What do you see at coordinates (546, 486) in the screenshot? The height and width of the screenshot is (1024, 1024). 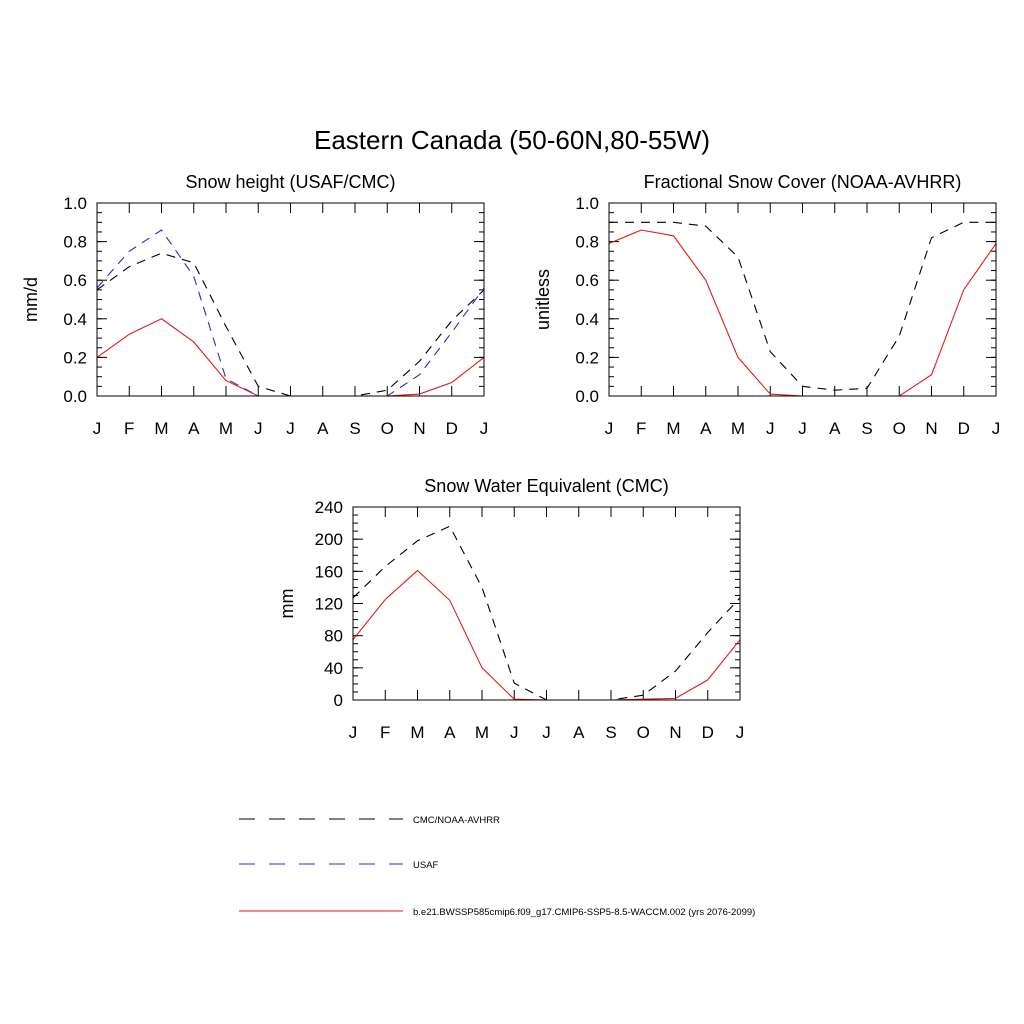 I see `plot-title: Snow Water Equivalent (CMC)` at bounding box center [546, 486].